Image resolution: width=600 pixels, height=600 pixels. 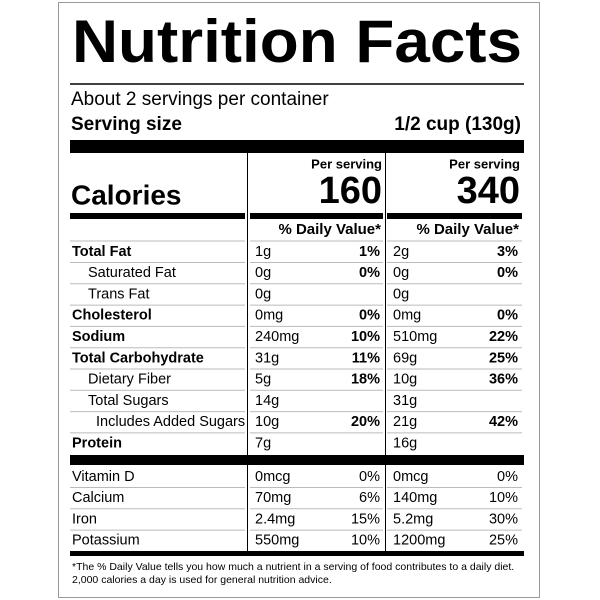 What do you see at coordinates (275, 519) in the screenshot?
I see `amount: 2.4mg` at bounding box center [275, 519].